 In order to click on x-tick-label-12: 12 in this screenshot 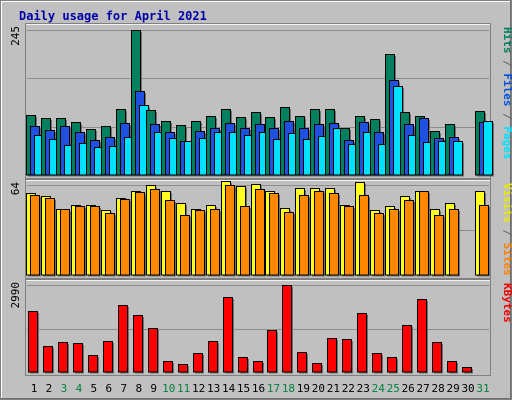, I will do `click(198, 388)`.